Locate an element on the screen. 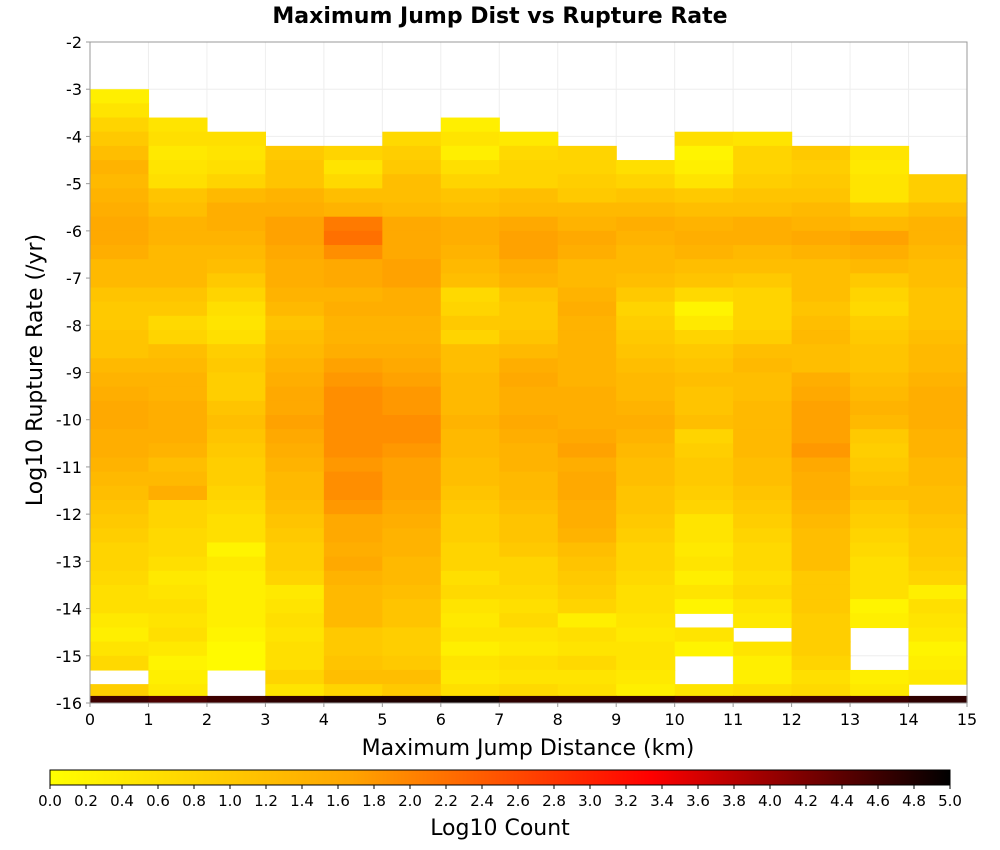  y-tick-label: -9 is located at coordinates (74, 373).